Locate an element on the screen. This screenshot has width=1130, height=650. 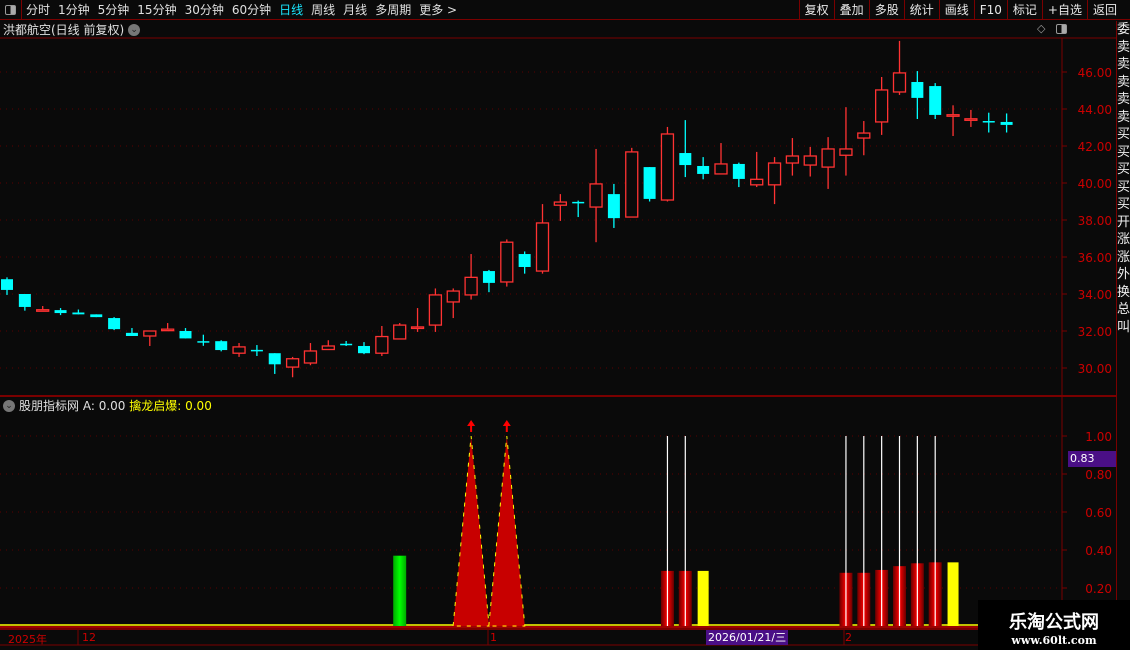
price-tick-label: 36.00 is located at coordinates (1095, 258).